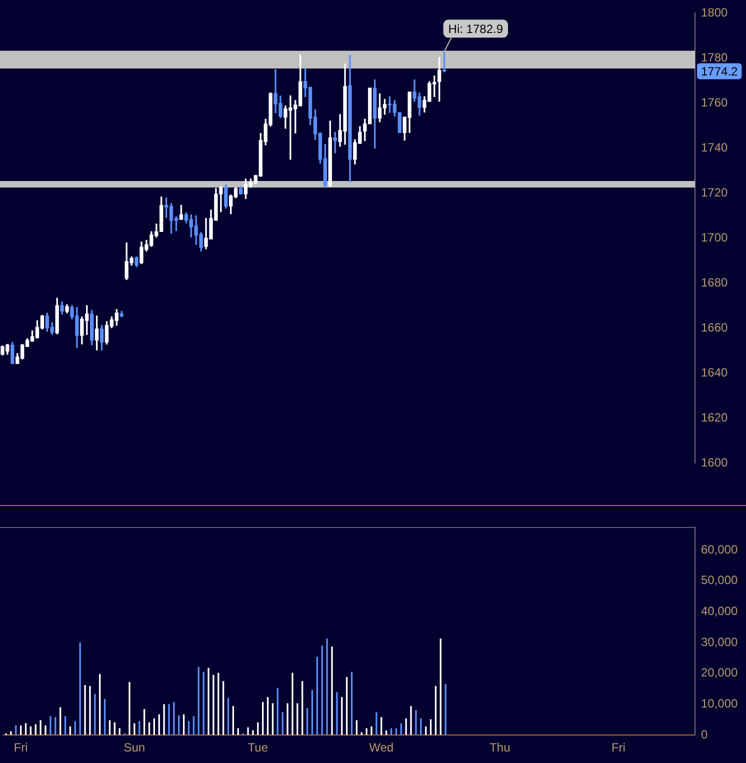  I want to click on y-tick-label: 40,000, so click(719, 611).